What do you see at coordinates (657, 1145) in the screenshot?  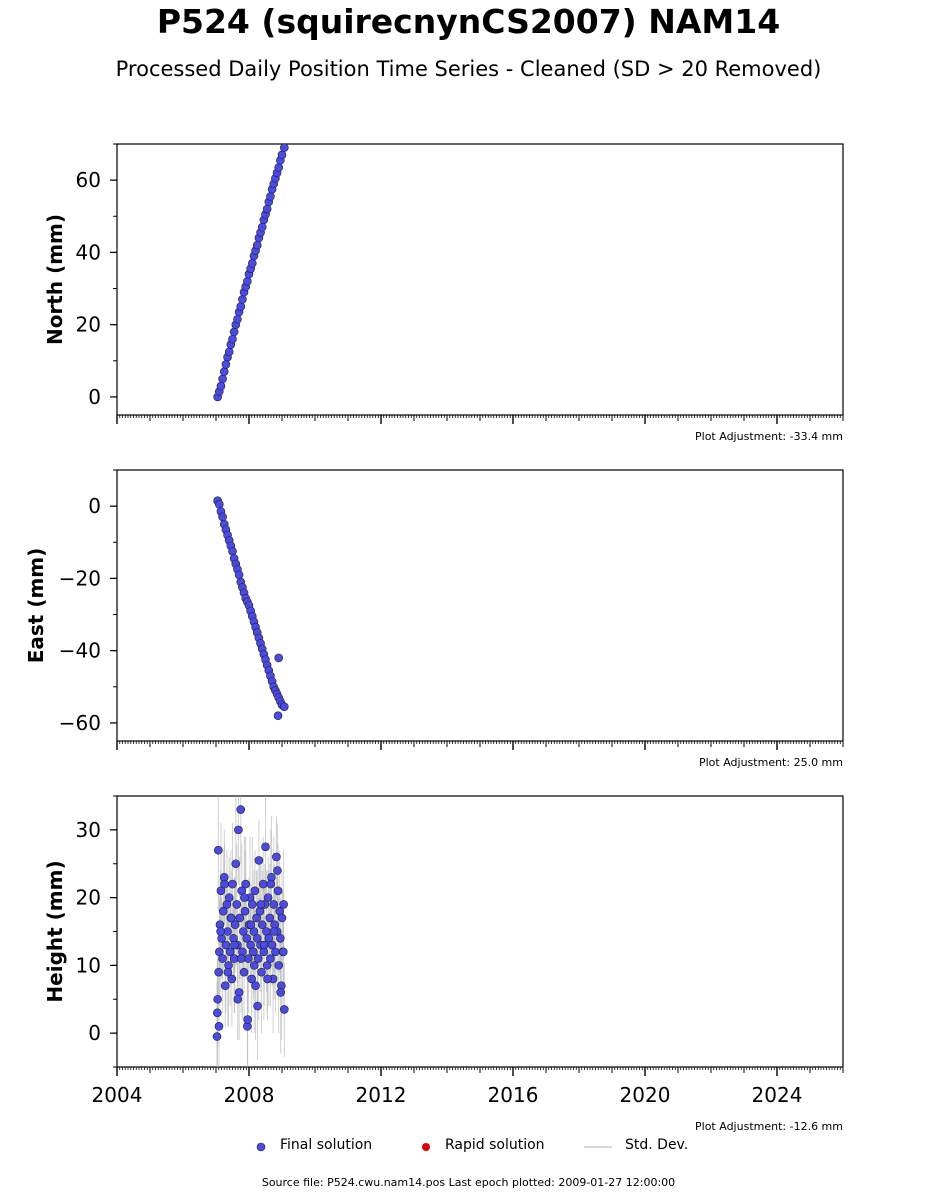 I see `legend-std-label: Std. Dev.` at bounding box center [657, 1145].